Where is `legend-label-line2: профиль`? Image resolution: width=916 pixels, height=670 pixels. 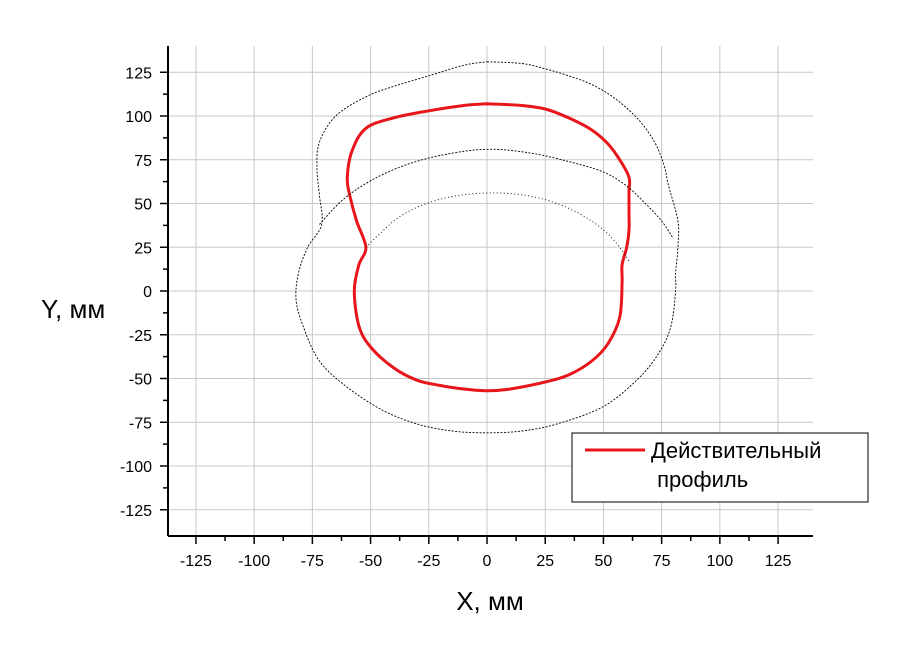
legend-label-line2: профиль is located at coordinates (699, 479).